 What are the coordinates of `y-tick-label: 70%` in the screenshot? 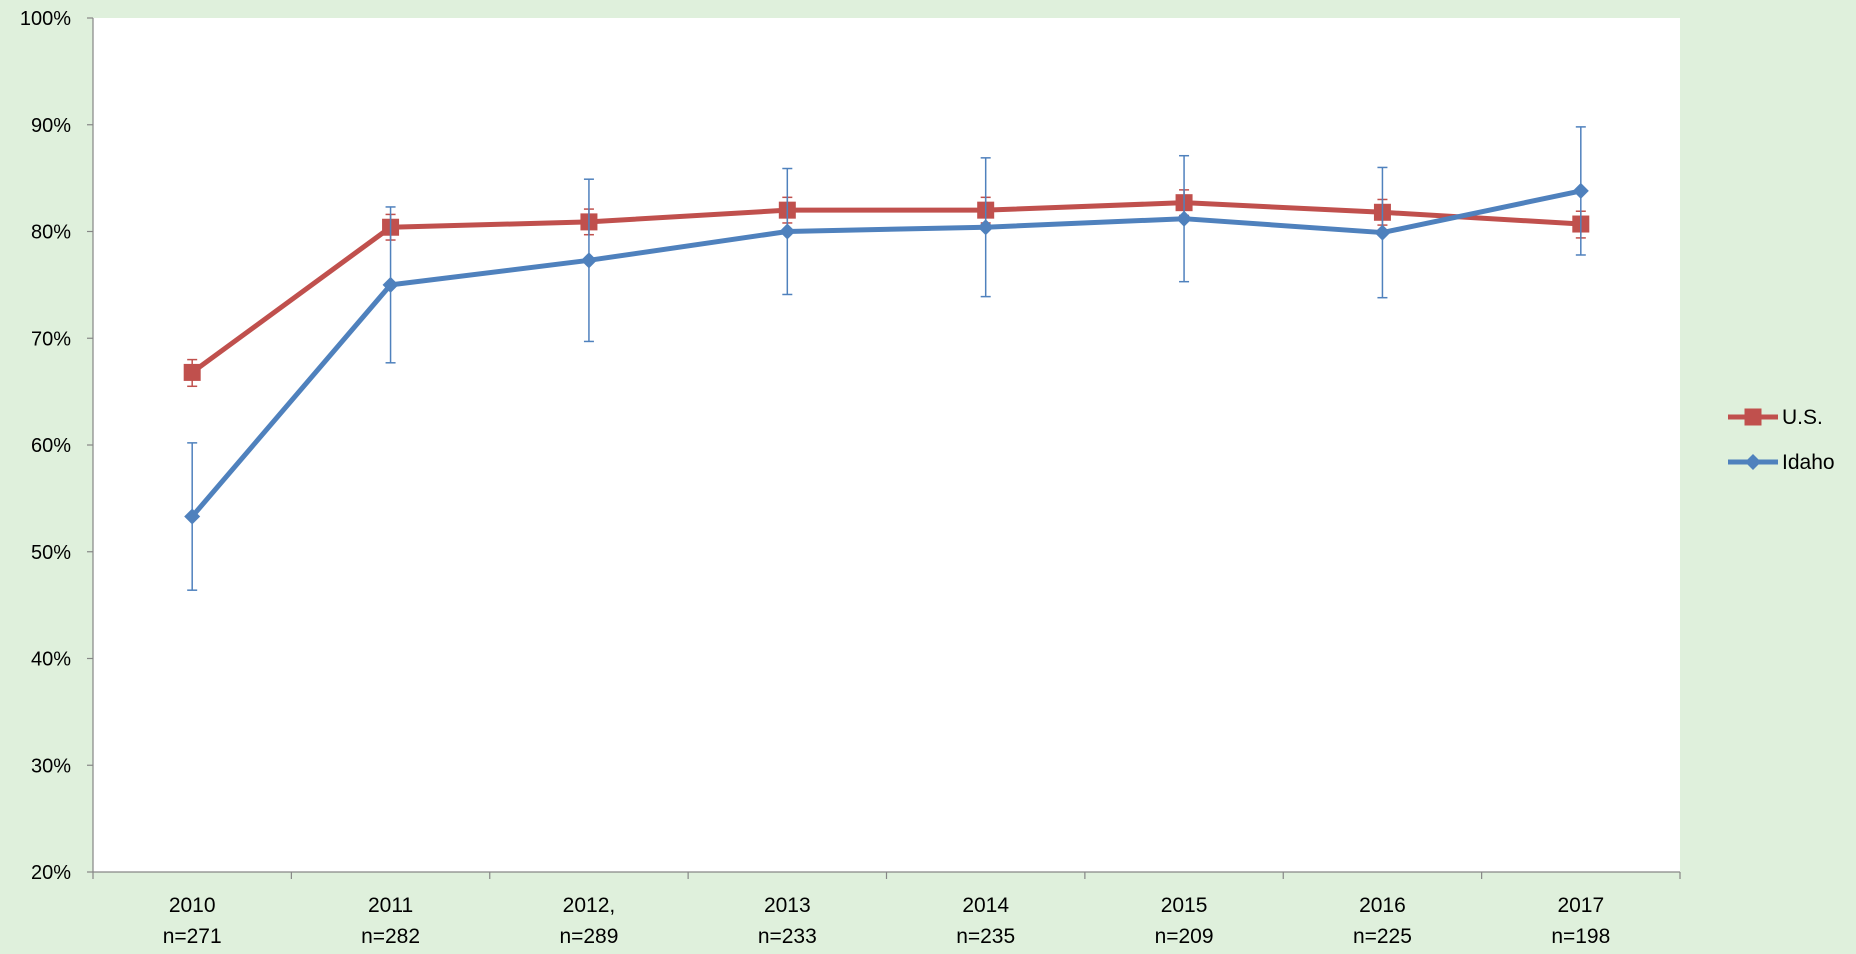 It's located at (51, 339).